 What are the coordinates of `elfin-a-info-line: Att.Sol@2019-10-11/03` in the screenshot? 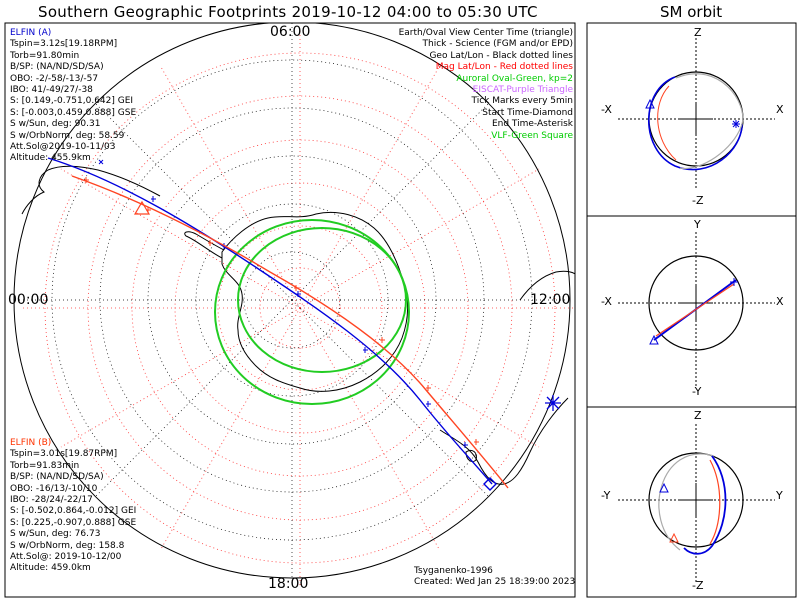 It's located at (63, 147).